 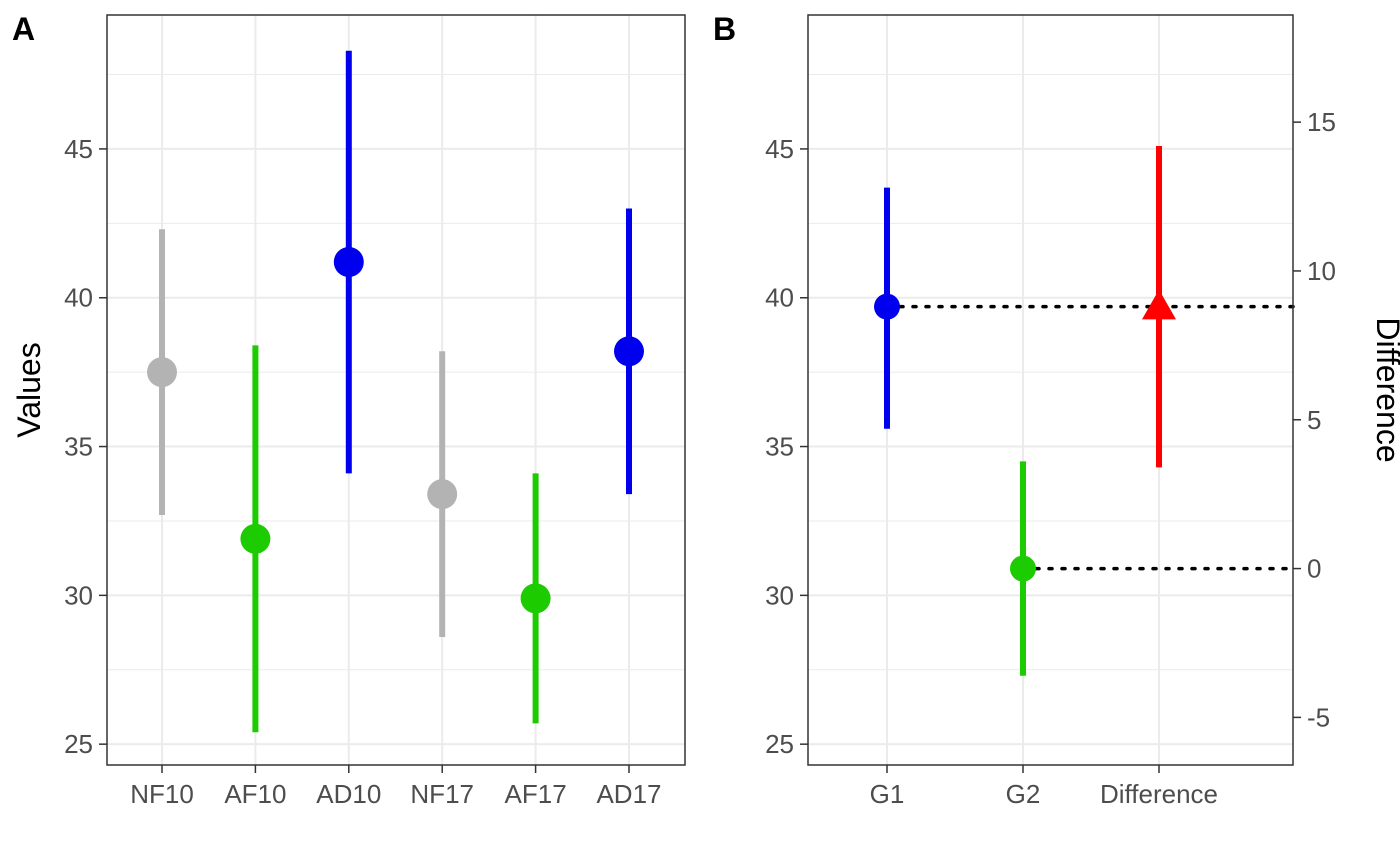 I want to click on y2-tick-label: 5, so click(x=1314, y=420).